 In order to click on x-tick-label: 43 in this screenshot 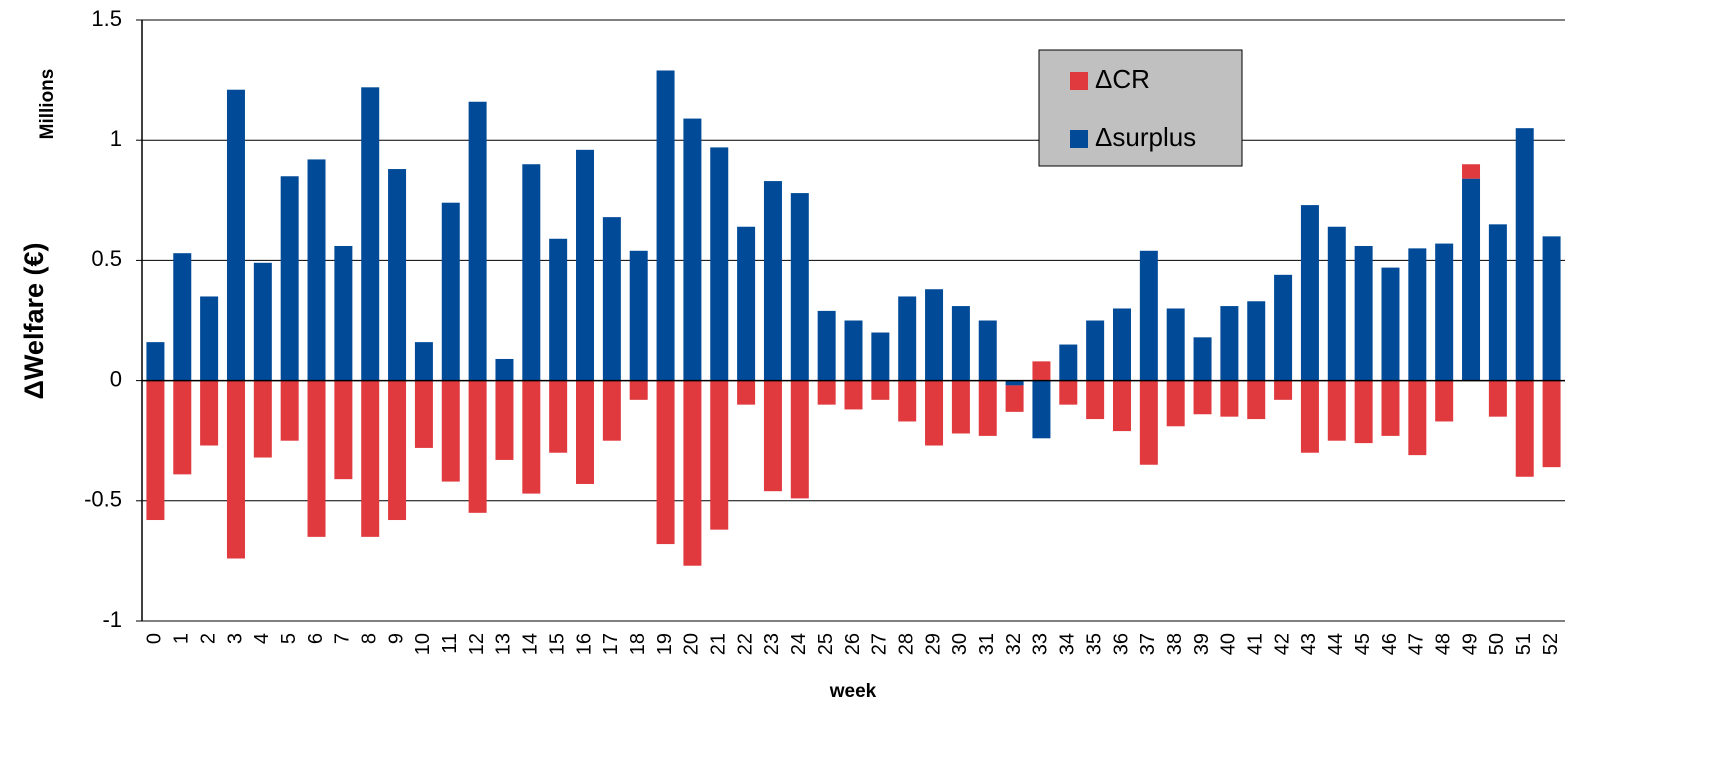, I will do `click(1309, 644)`.